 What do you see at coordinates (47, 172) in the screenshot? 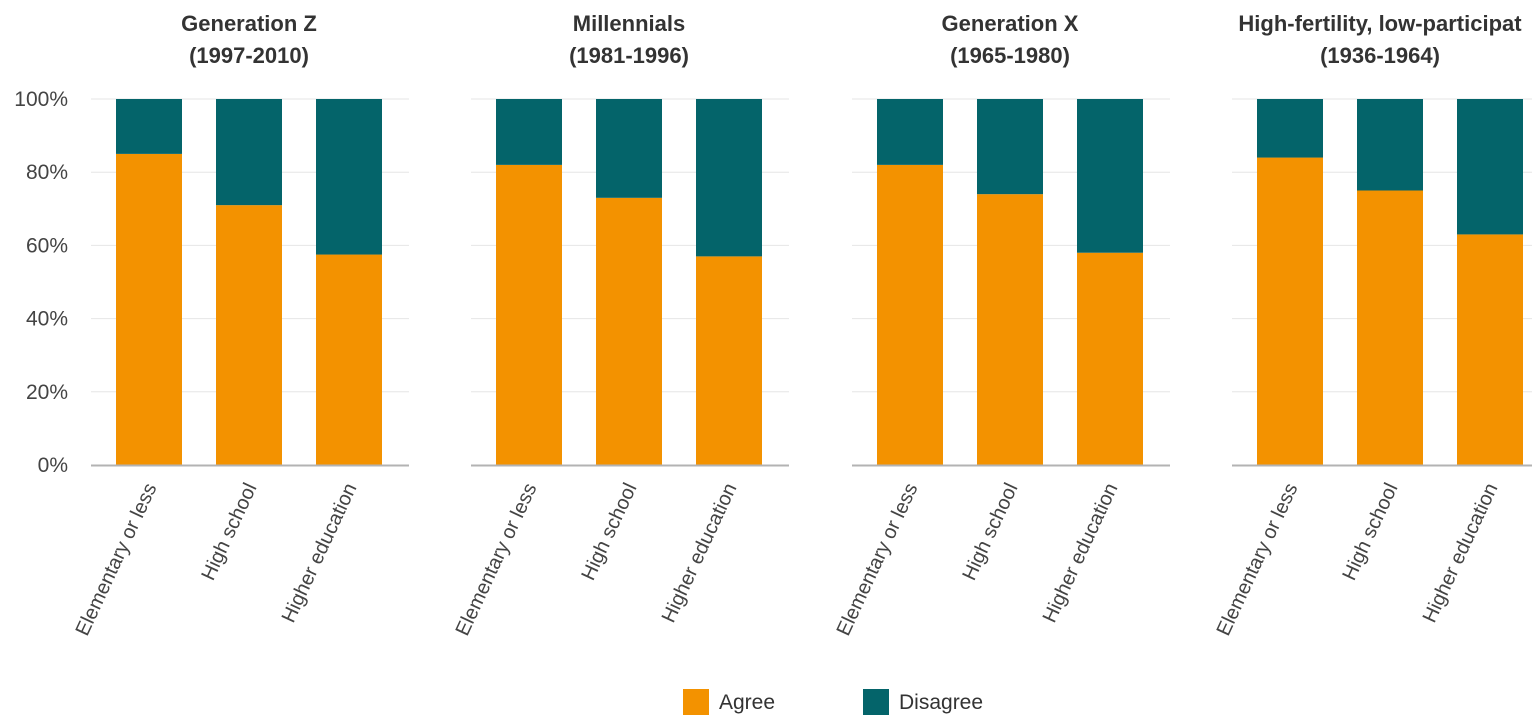
I see `y-tick-label: 80%` at bounding box center [47, 172].